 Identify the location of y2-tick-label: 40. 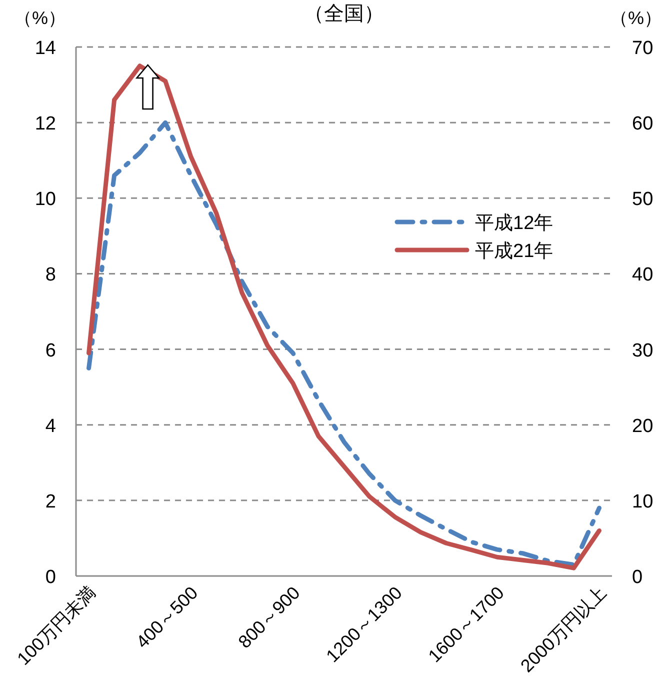
(643, 275).